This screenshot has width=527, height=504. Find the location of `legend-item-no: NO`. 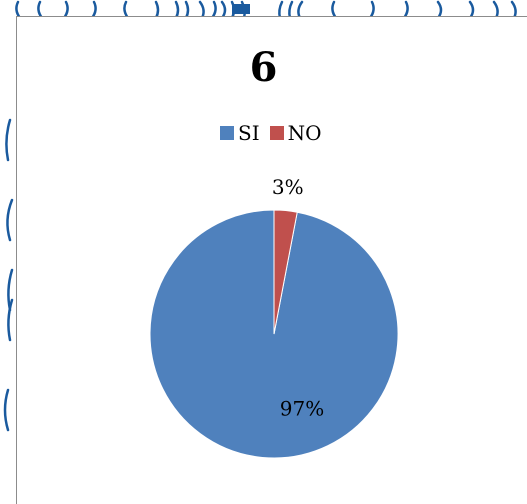

legend-item-no: NO is located at coordinates (295, 133).